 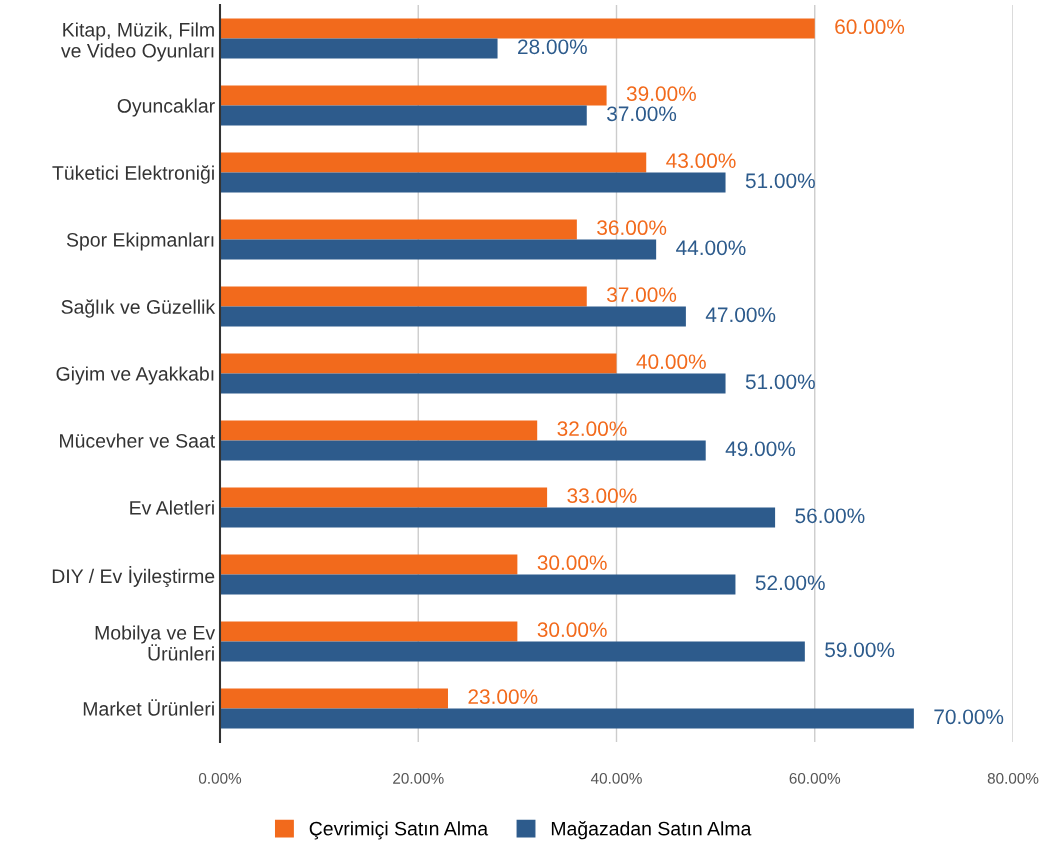 I want to click on data-label: 59.00%, so click(x=860, y=650).